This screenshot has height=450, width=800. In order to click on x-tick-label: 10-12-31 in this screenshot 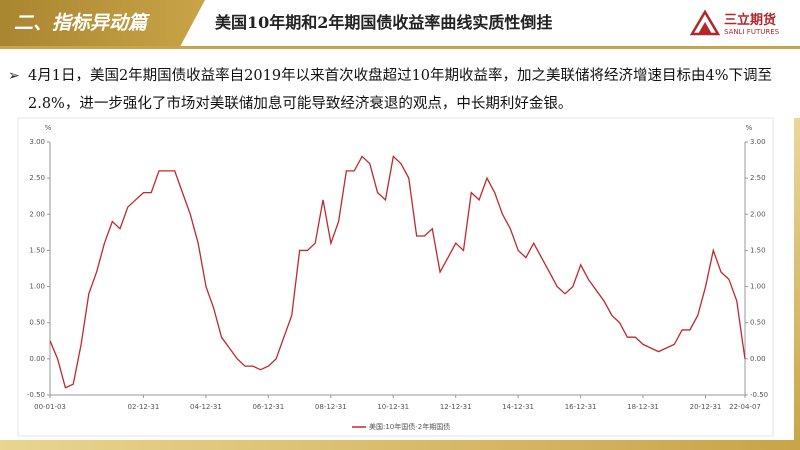, I will do `click(393, 407)`.